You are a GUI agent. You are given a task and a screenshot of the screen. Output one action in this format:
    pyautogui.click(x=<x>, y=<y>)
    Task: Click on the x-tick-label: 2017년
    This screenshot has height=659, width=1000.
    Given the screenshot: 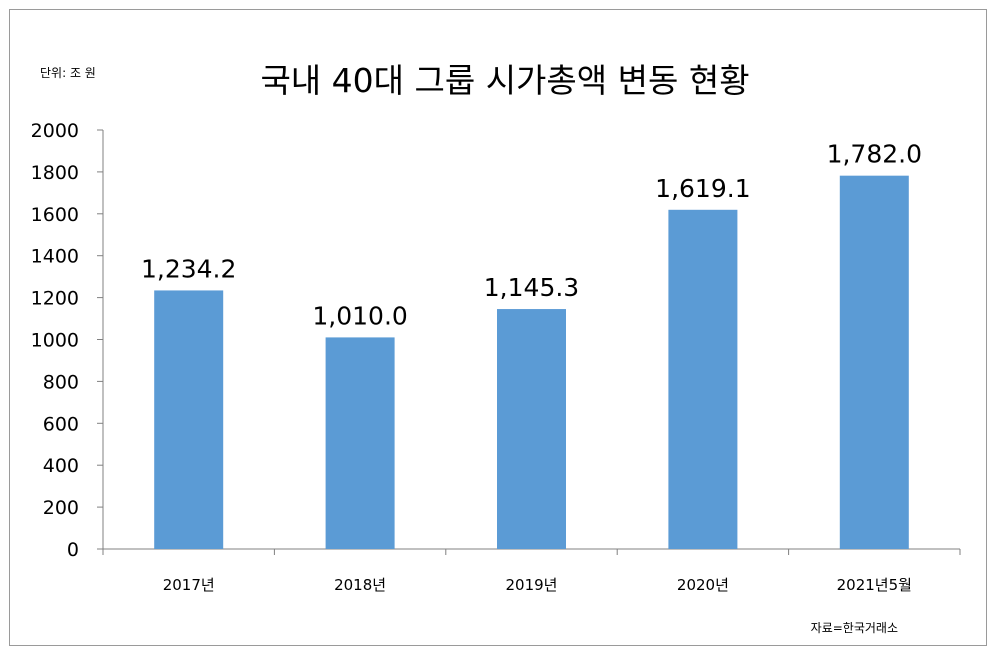 What is the action you would take?
    pyautogui.click(x=189, y=585)
    